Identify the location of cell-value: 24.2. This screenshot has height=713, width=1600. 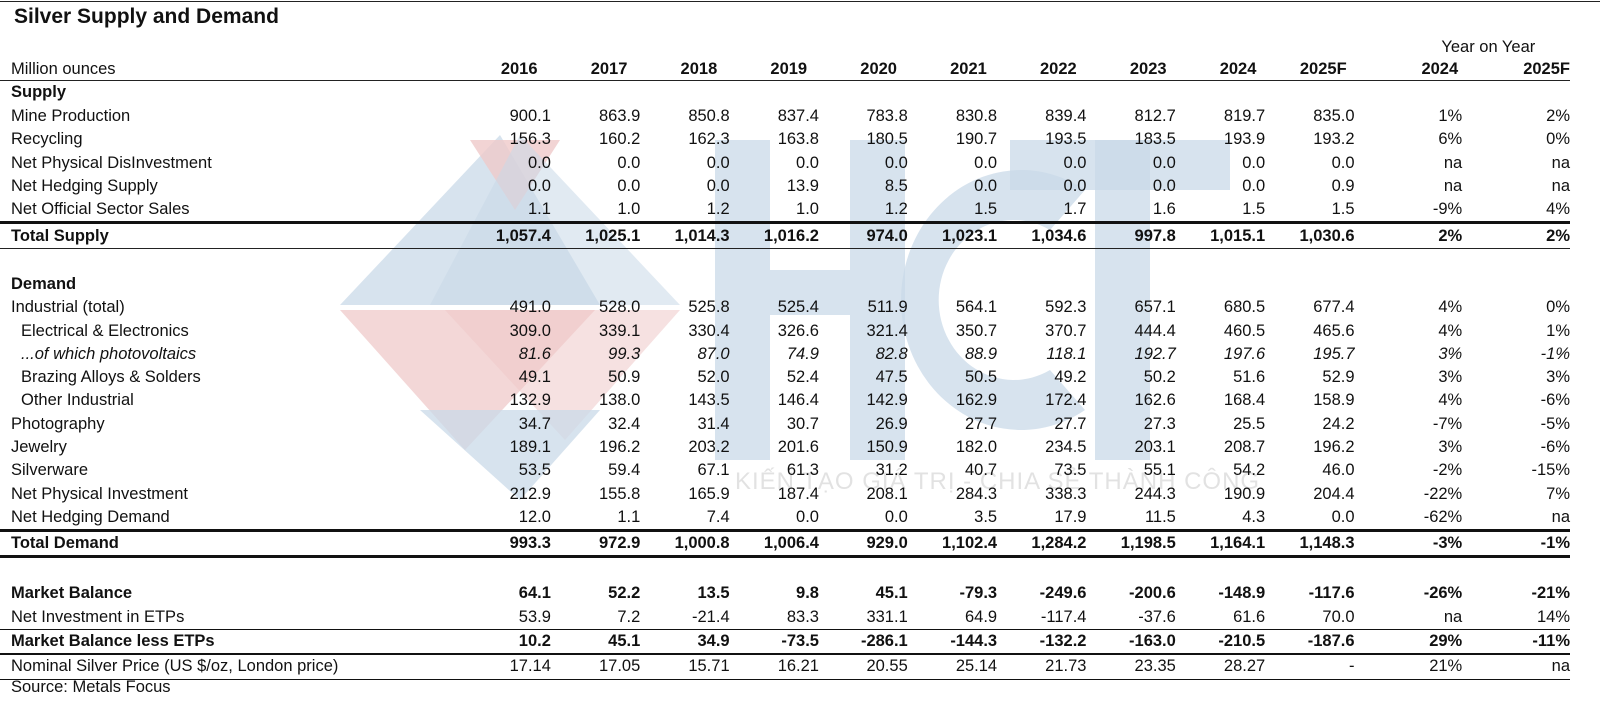
(1338, 423).